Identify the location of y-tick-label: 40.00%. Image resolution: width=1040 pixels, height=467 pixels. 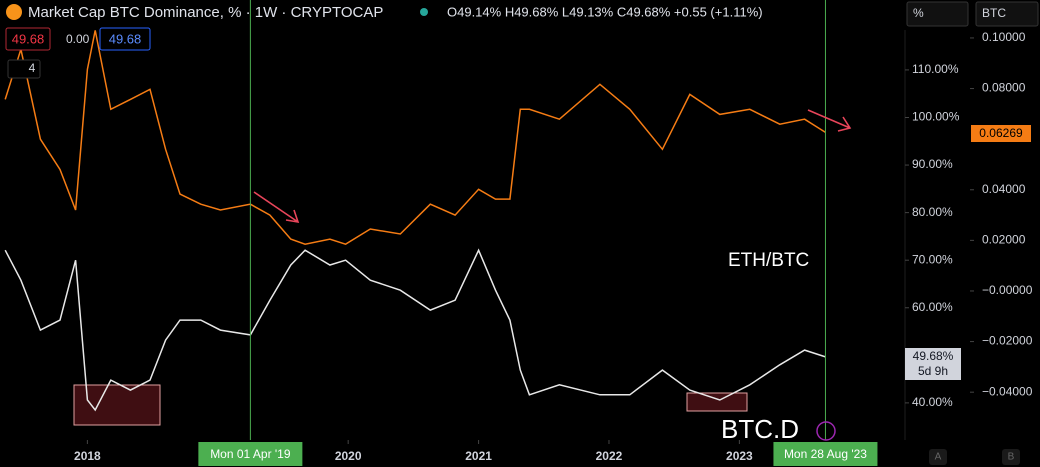
(932, 402).